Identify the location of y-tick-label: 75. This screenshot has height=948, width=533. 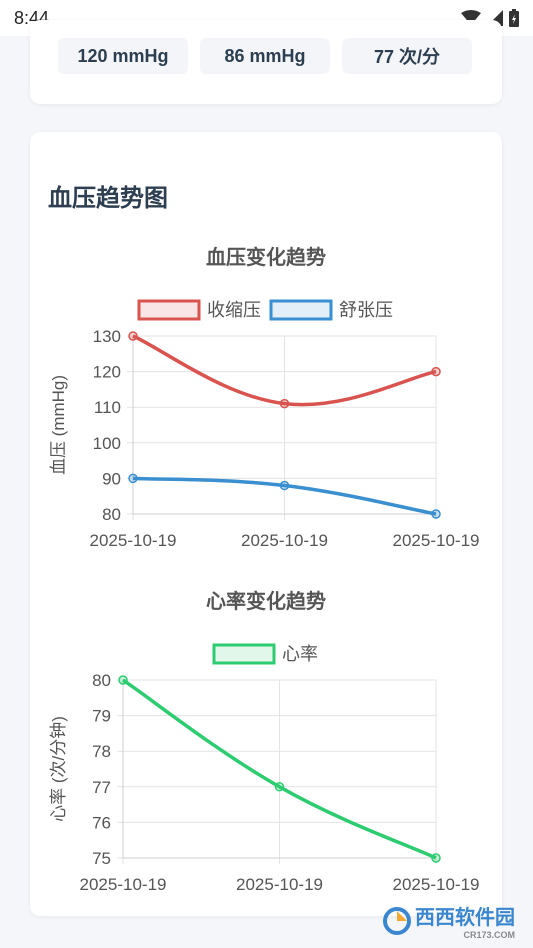
(101, 858).